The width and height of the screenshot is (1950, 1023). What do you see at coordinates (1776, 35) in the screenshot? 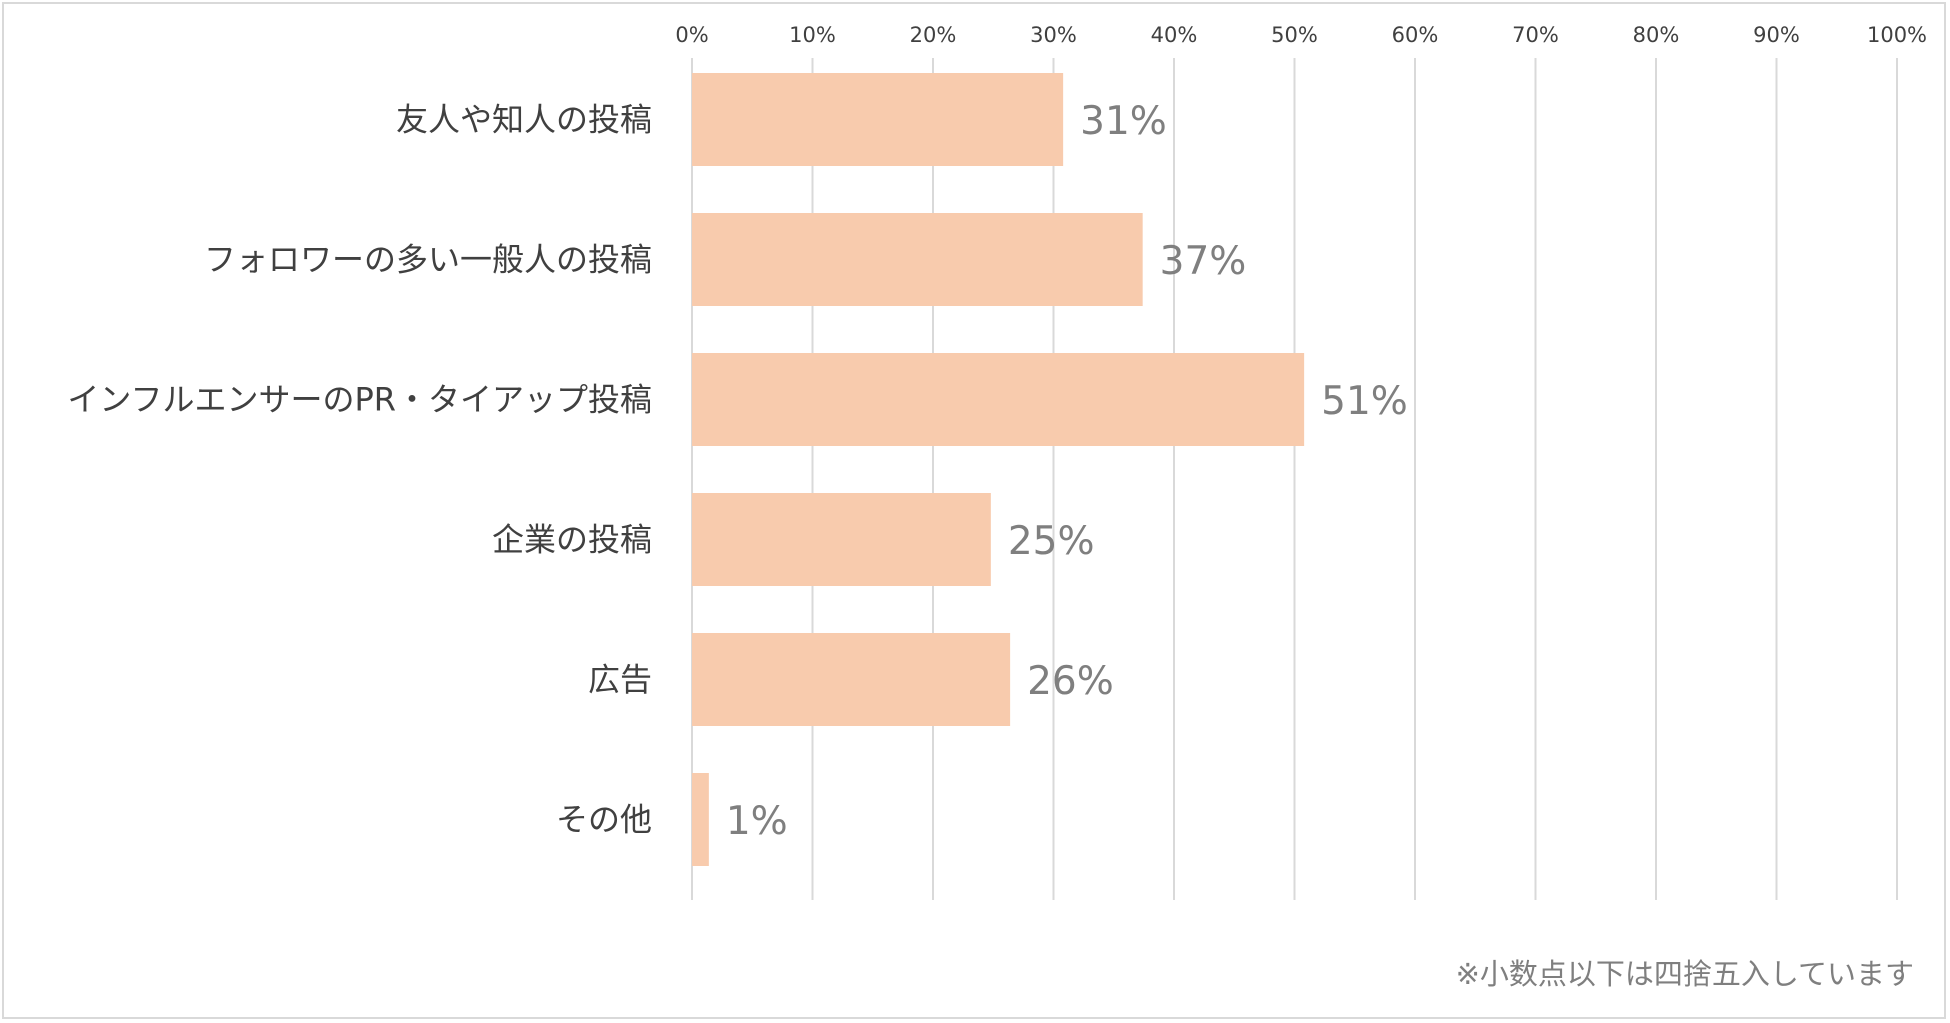
I see `x-tick-label: 90%` at bounding box center [1776, 35].